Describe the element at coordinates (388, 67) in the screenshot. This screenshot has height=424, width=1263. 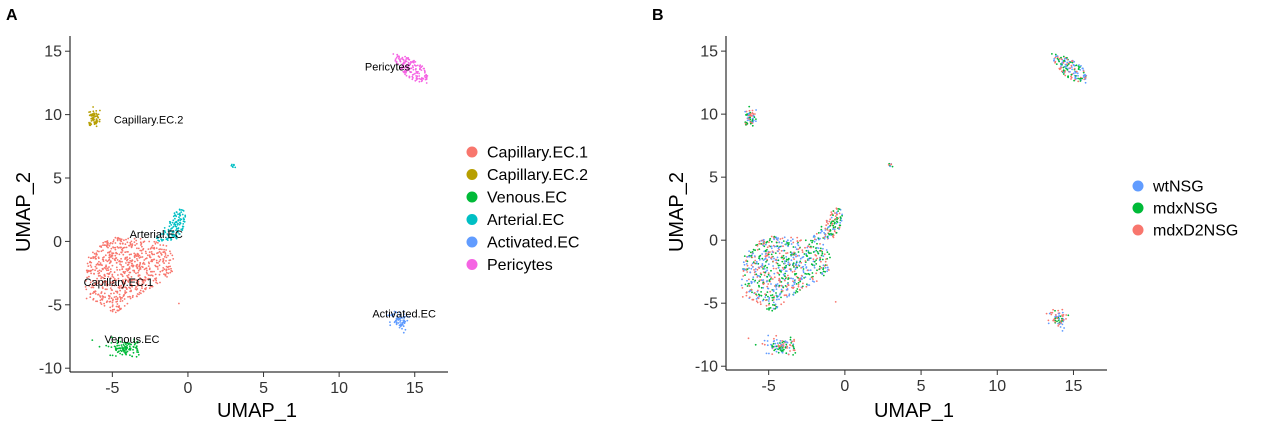
I see `cluster-label: Pericytes` at that location.